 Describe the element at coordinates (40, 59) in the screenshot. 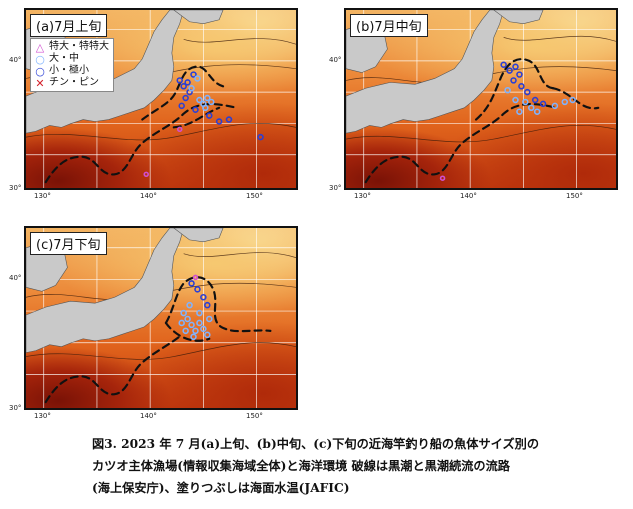

I see `circle-icon: ○` at that location.